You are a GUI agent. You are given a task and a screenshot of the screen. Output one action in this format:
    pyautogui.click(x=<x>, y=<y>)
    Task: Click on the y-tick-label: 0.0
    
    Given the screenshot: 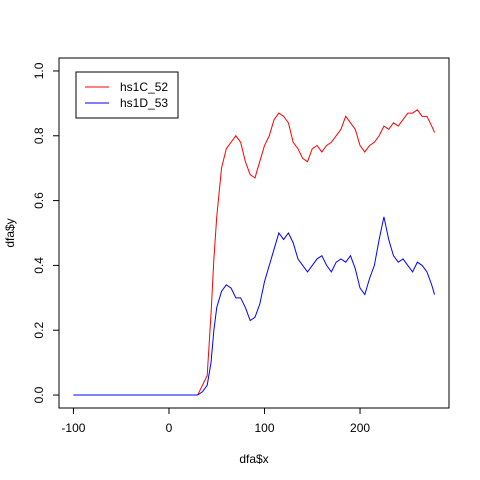 What is the action you would take?
    pyautogui.click(x=39, y=394)
    